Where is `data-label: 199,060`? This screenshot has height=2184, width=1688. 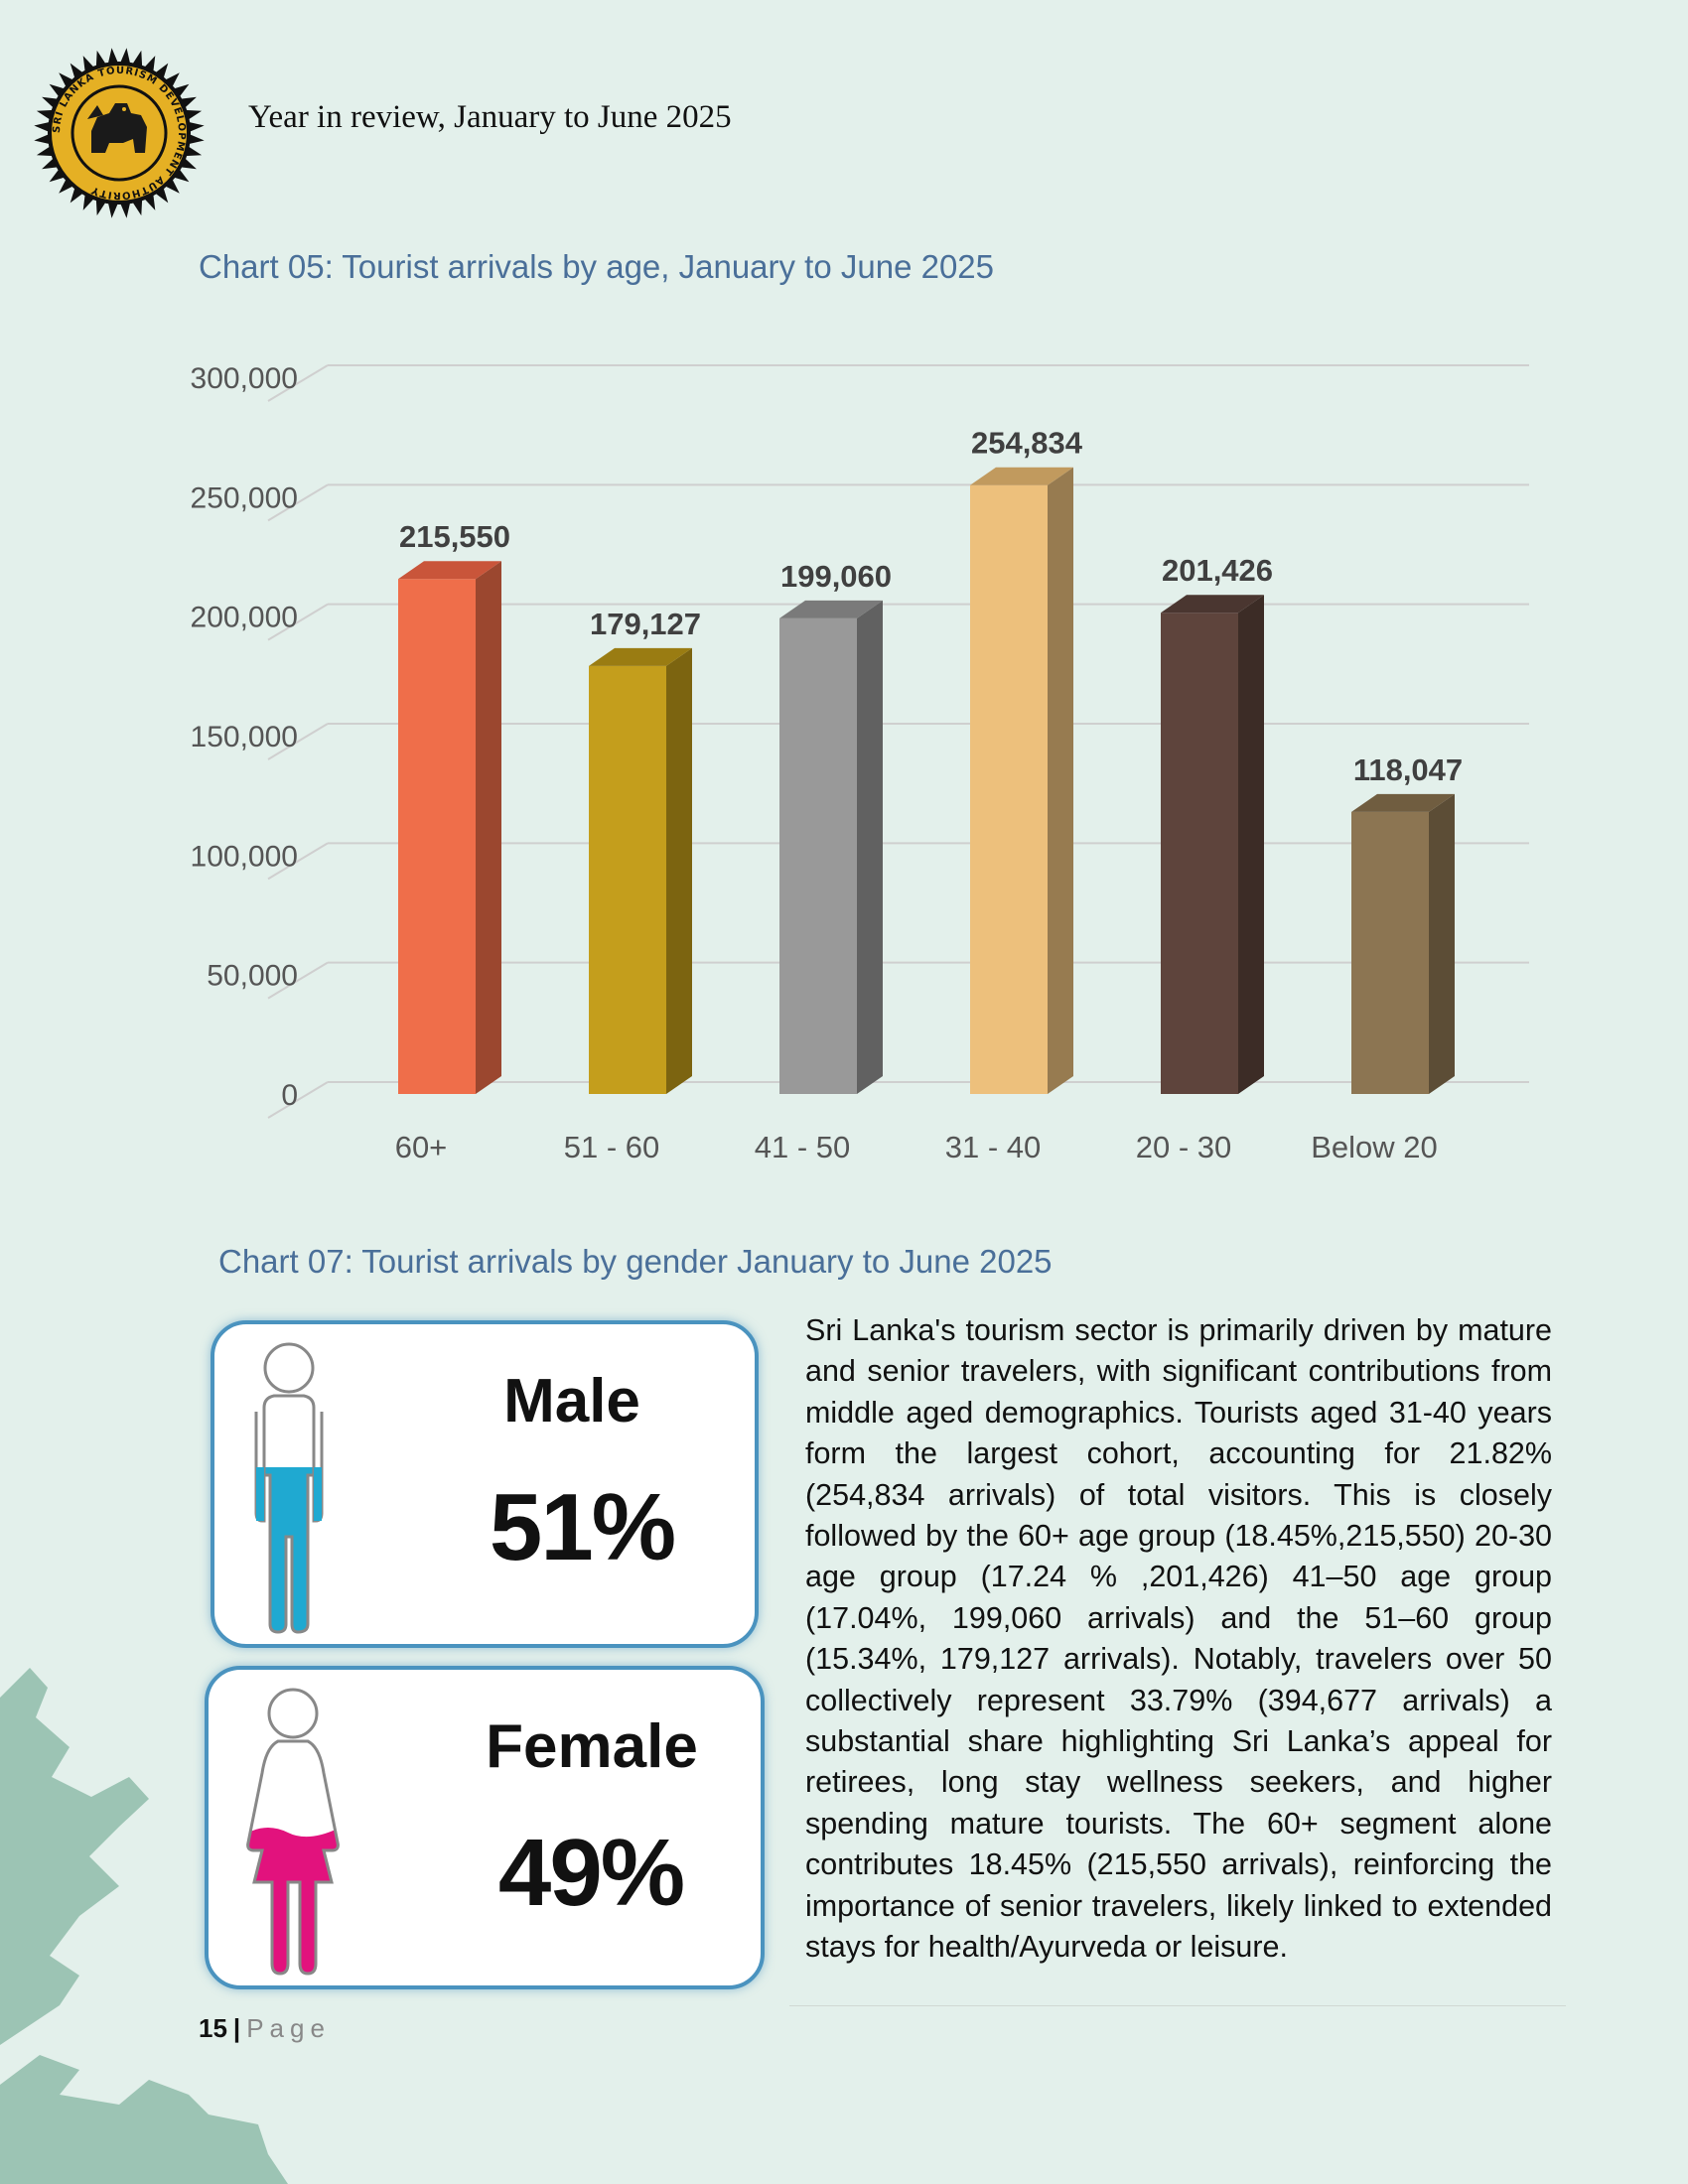 data-label: 199,060 is located at coordinates (836, 576).